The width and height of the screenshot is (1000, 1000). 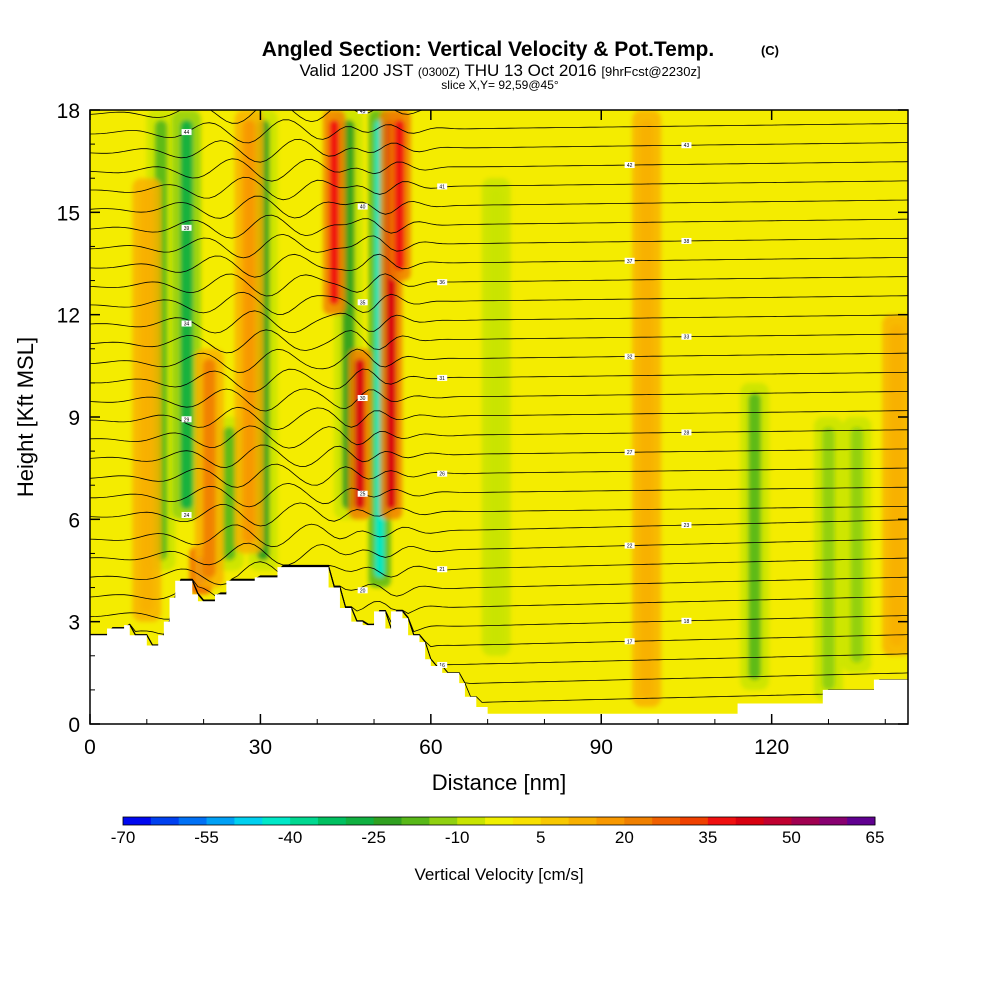 What do you see at coordinates (290, 837) in the screenshot?
I see `colorbar-tick-label: -40` at bounding box center [290, 837].